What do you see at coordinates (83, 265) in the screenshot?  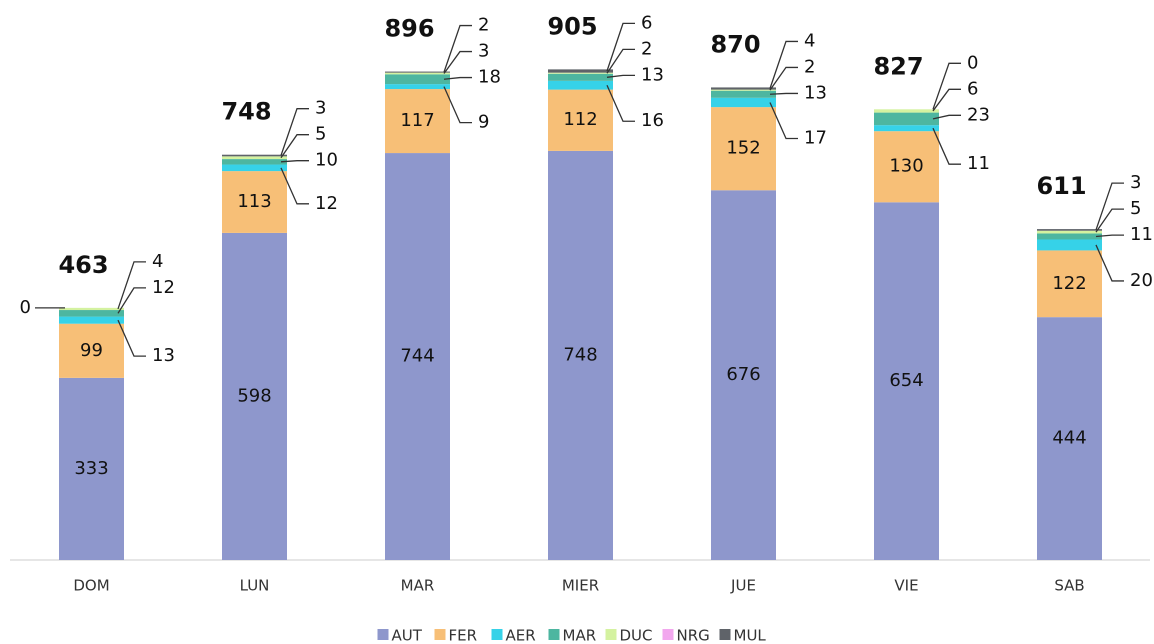 I see `total-label: 463` at bounding box center [83, 265].